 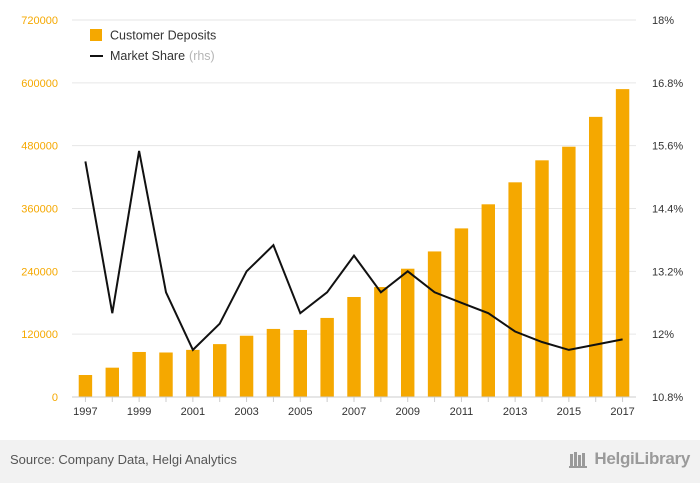 What do you see at coordinates (667, 398) in the screenshot?
I see `y-right-tick-label: 10.8%` at bounding box center [667, 398].